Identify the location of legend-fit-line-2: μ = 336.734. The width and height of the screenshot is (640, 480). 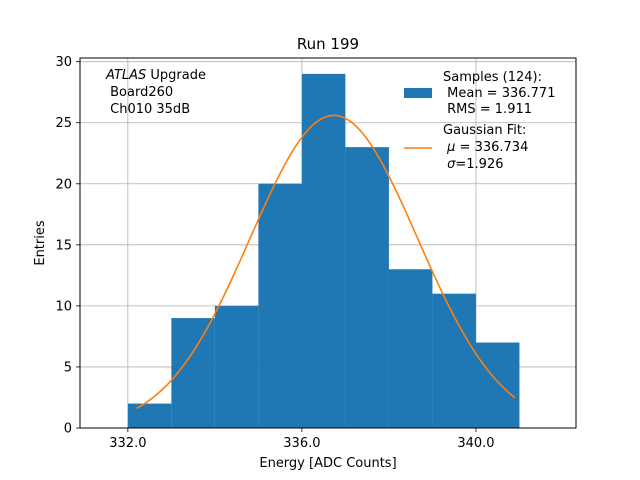
(485, 147).